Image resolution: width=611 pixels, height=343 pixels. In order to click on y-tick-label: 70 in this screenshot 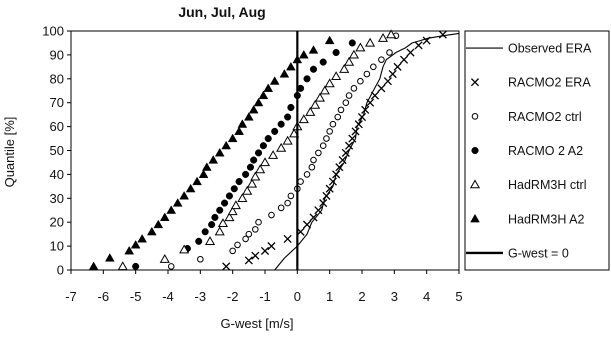, I will do `click(57, 102)`.